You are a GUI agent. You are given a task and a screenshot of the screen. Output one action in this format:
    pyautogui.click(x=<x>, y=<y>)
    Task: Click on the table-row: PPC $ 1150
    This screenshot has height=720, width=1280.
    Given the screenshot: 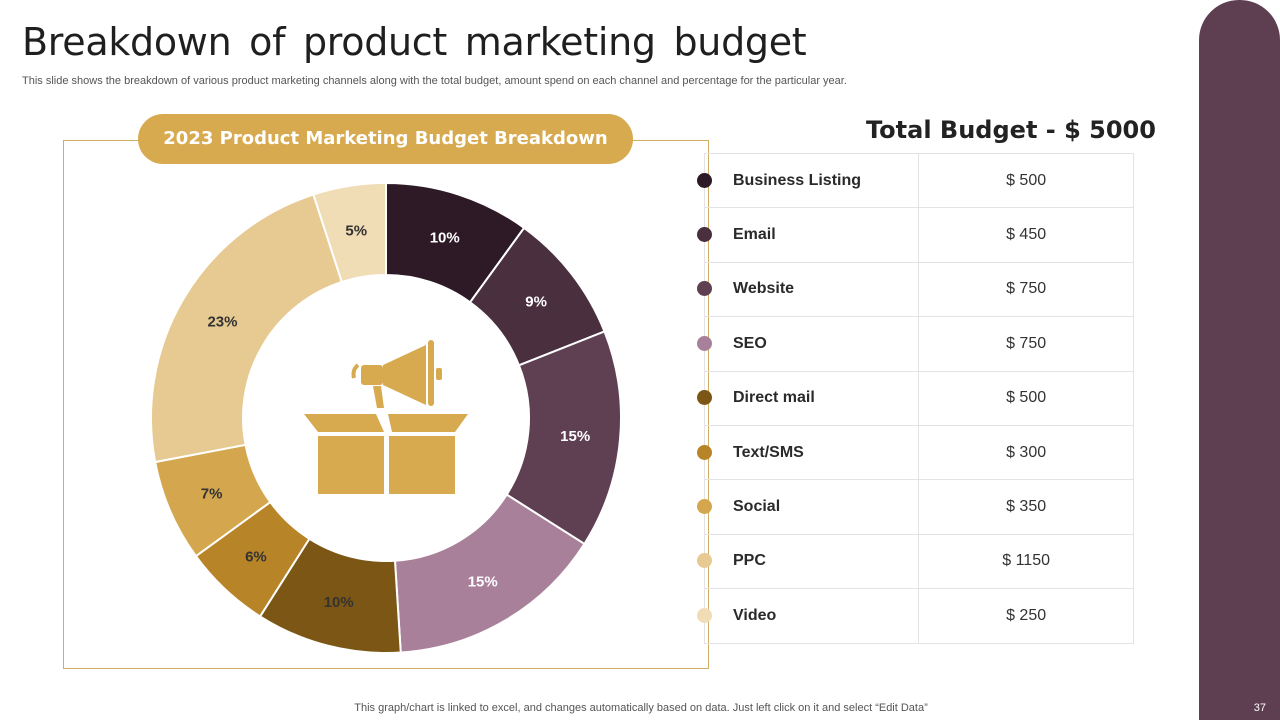 What is the action you would take?
    pyautogui.click(x=915, y=562)
    